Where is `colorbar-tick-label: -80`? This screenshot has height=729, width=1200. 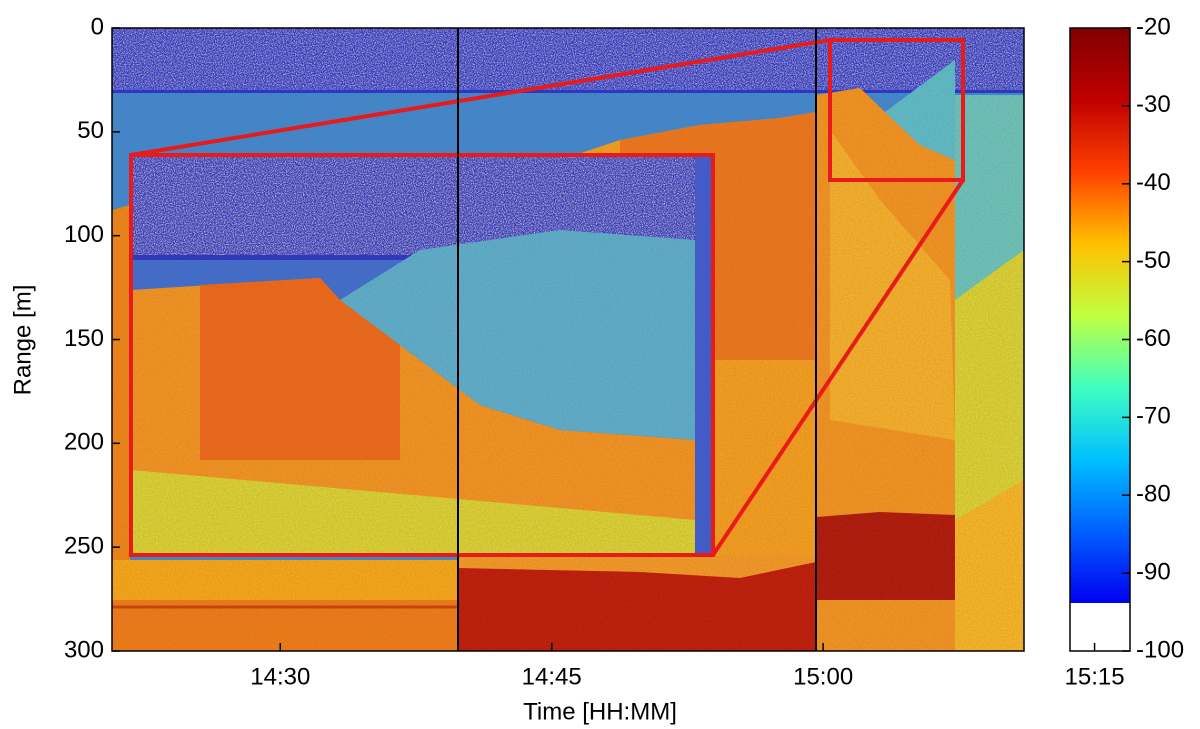 colorbar-tick-label: -80 is located at coordinates (1153, 494).